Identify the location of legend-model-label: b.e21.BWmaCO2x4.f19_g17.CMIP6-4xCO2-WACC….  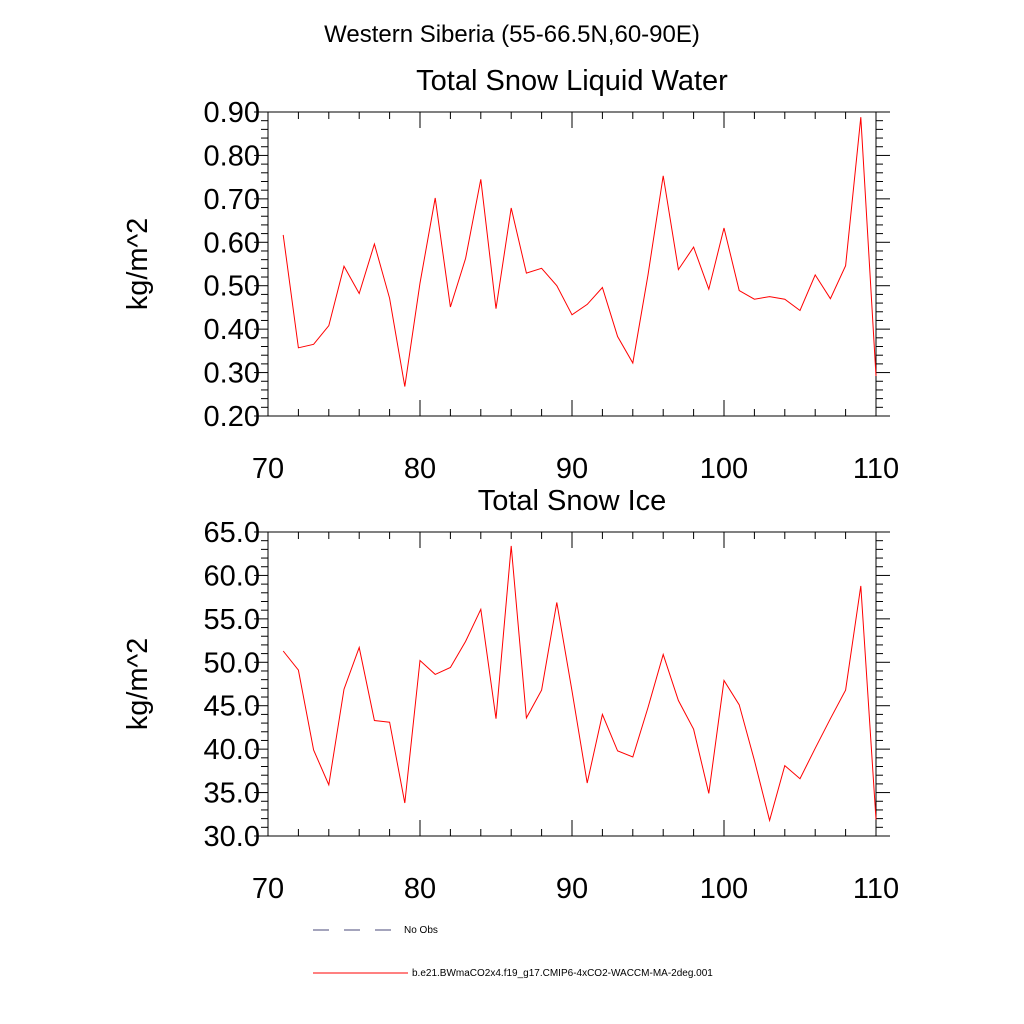
(562, 973).